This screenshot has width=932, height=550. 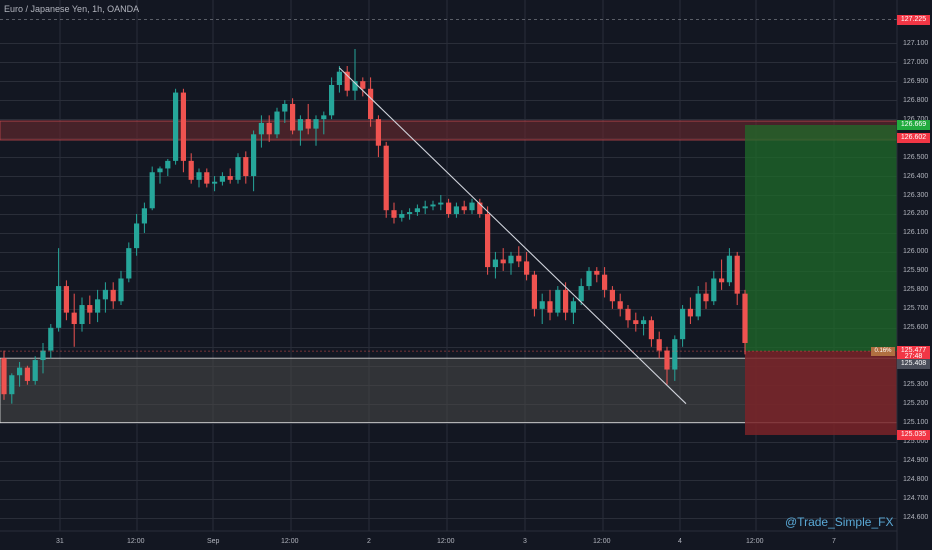 What do you see at coordinates (72, 9) in the screenshot?
I see `symbol-title: Euro / Japanese Yen, 1h, OANDA` at bounding box center [72, 9].